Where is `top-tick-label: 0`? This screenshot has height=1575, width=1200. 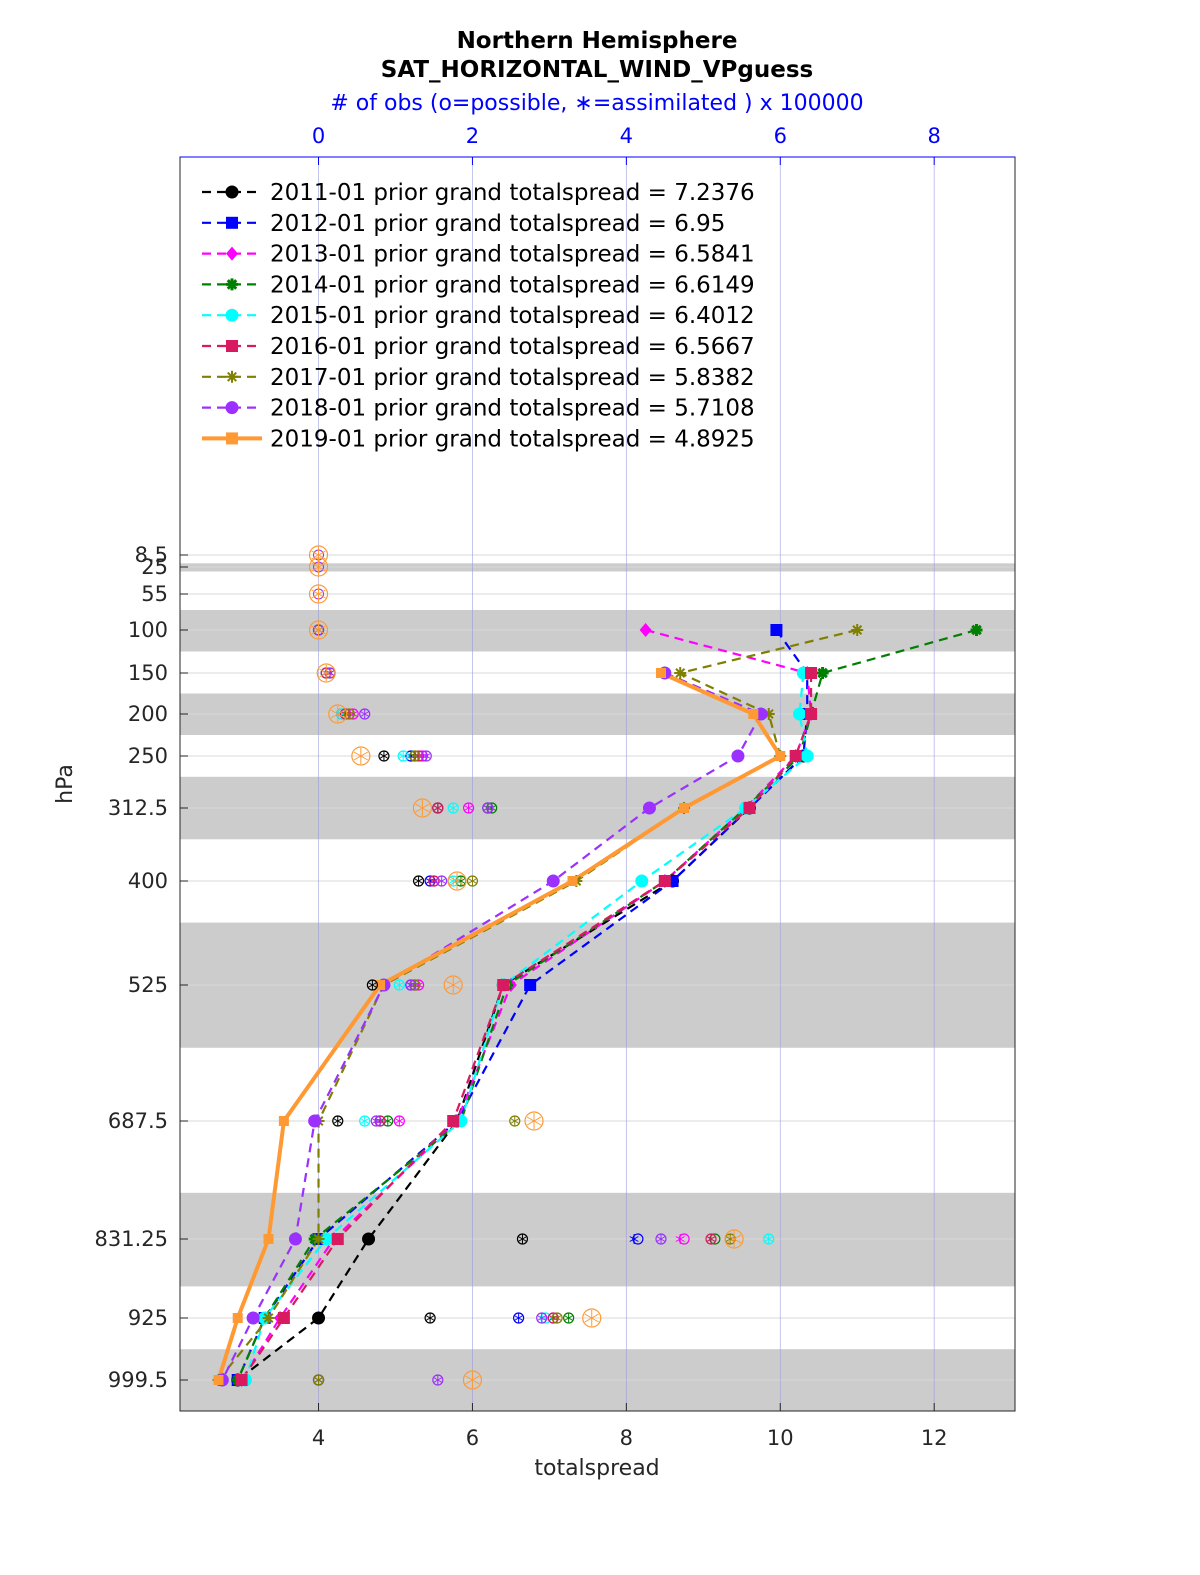
top-tick-label: 0 is located at coordinates (318, 136).